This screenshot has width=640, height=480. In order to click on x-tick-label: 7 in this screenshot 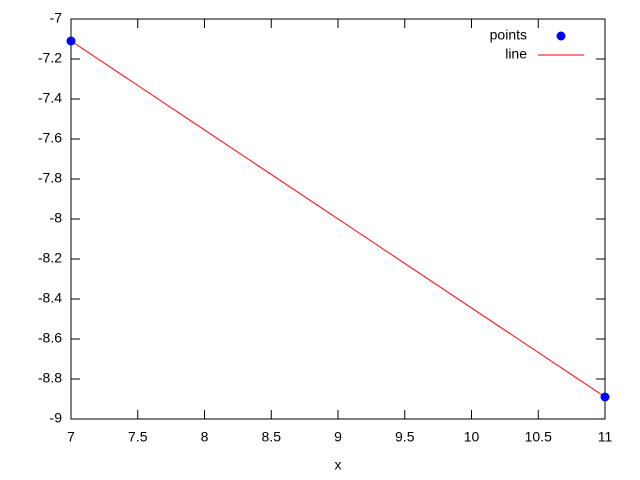, I will do `click(71, 437)`.